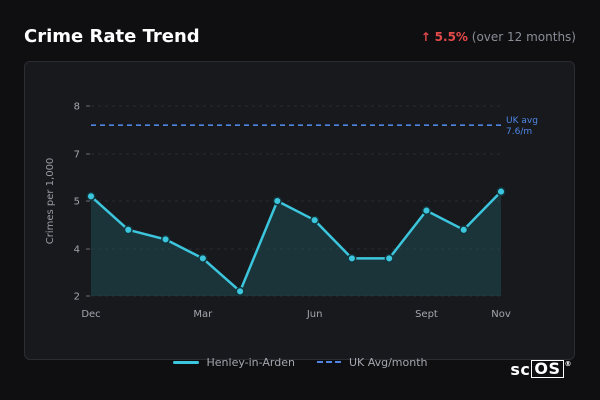 This screenshot has width=600, height=400. What do you see at coordinates (388, 362) in the screenshot?
I see `legend-label-reference: UK Avg/month` at bounding box center [388, 362].